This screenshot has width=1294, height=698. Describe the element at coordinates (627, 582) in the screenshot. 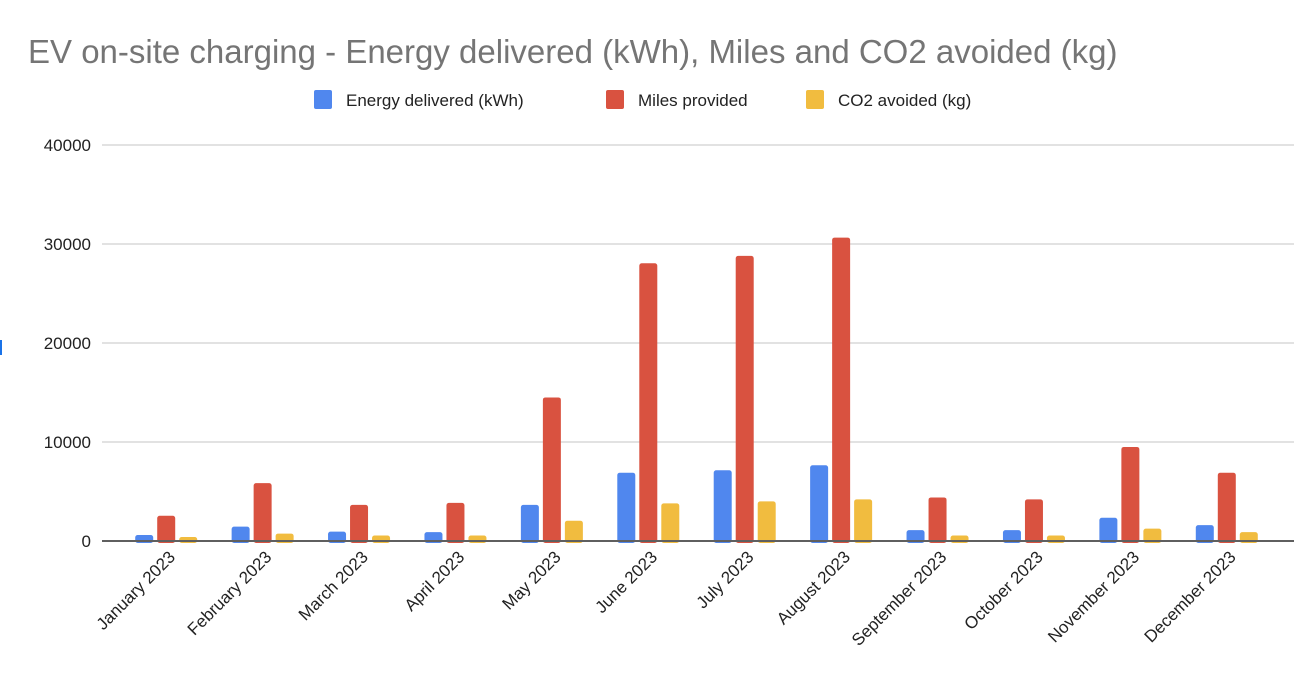

I see `x-tick-label: June 2023` at that location.